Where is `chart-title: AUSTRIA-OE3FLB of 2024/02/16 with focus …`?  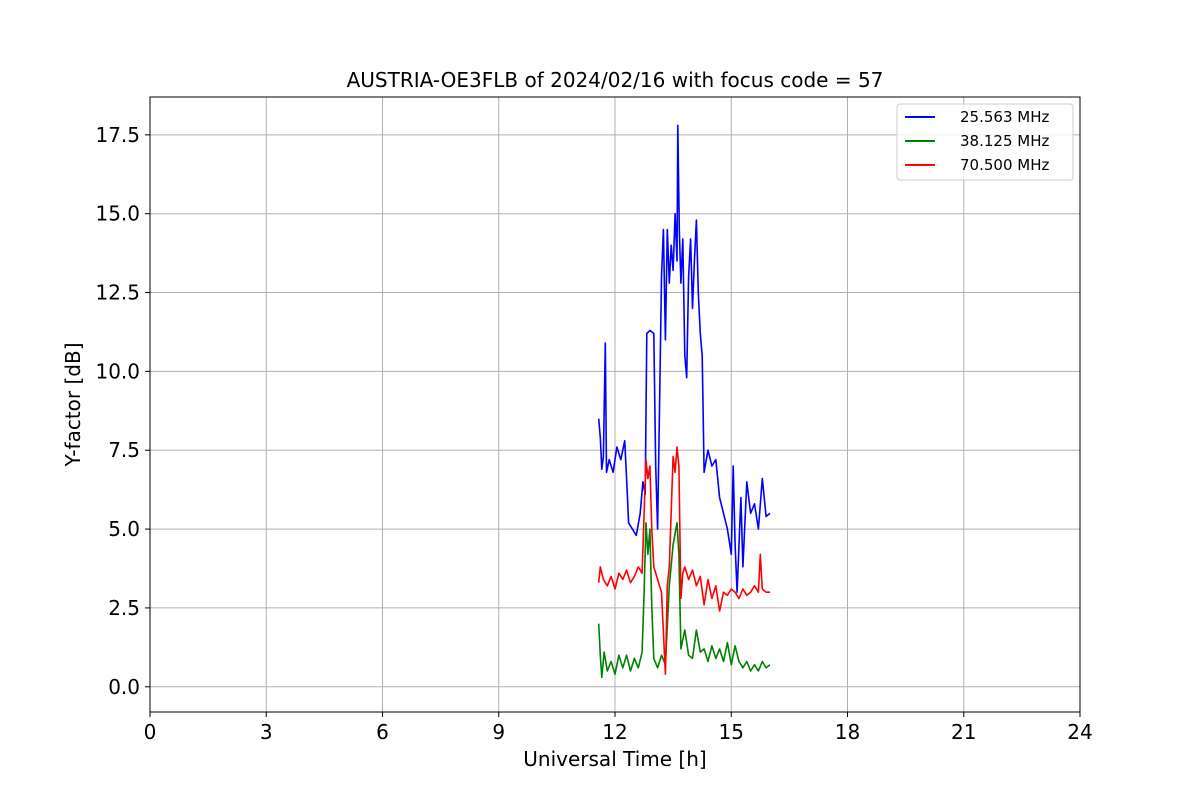 chart-title: AUSTRIA-OE3FLB of 2024/02/16 with focus … is located at coordinates (615, 80).